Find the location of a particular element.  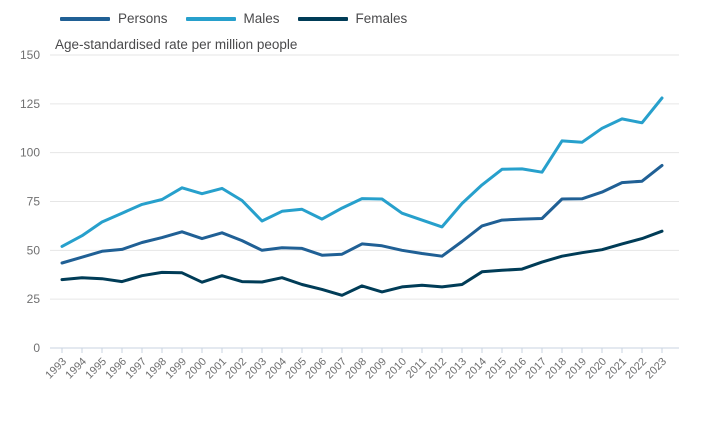

x-tick-label: 2010 is located at coordinates (396, 369).